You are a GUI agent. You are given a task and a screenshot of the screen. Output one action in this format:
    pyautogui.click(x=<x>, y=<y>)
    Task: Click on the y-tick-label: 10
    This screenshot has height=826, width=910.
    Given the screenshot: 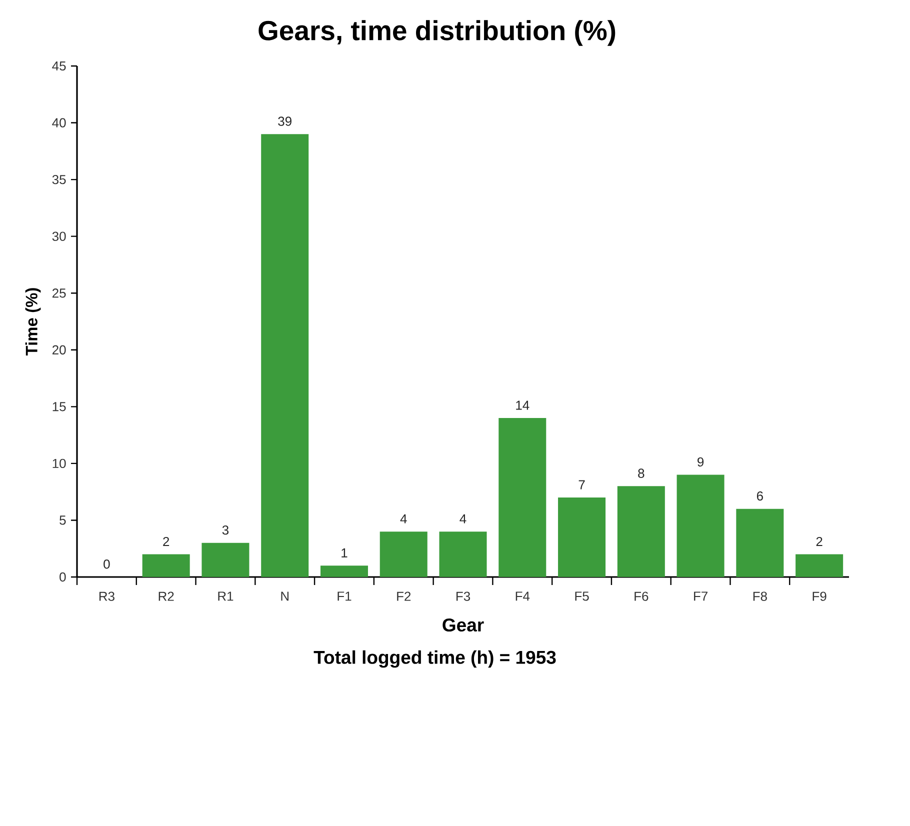 What is the action you would take?
    pyautogui.click(x=59, y=463)
    